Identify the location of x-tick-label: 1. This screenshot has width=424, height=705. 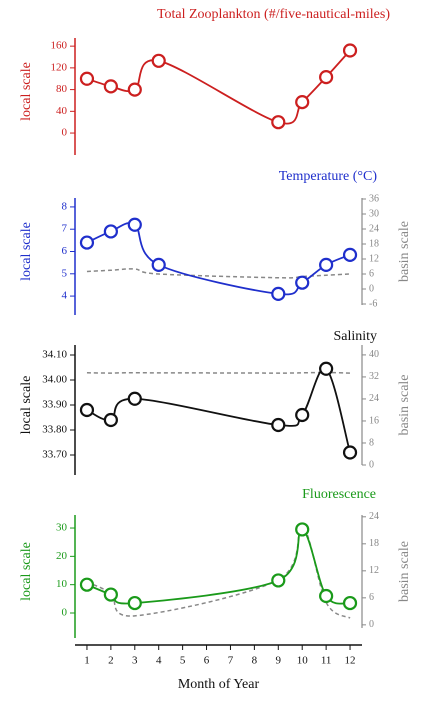
(87, 661).